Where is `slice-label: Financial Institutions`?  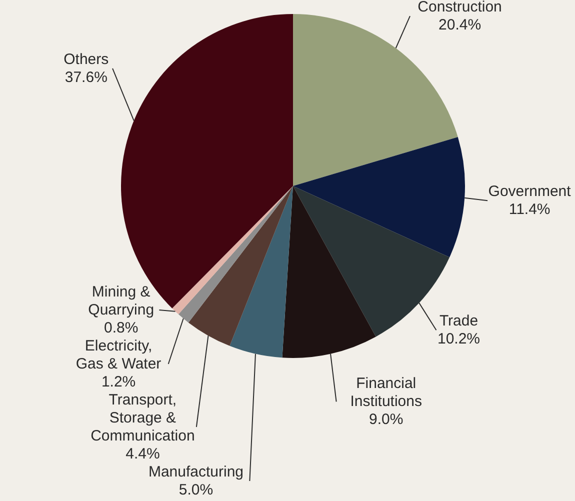
slice-label: Financial Institutions is located at coordinates (386, 392).